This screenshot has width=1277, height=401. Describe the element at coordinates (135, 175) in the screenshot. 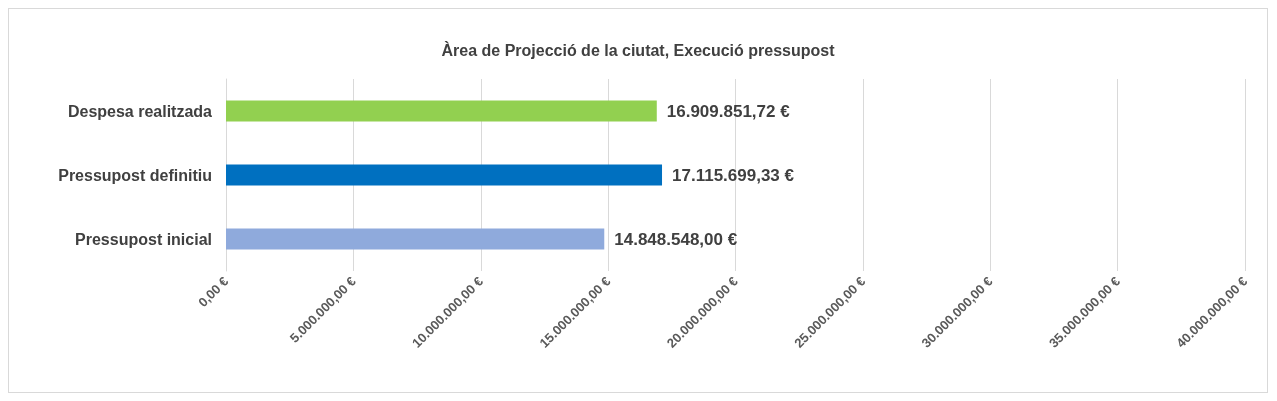

I see `y-tick-label: Pressupost definitiu` at that location.